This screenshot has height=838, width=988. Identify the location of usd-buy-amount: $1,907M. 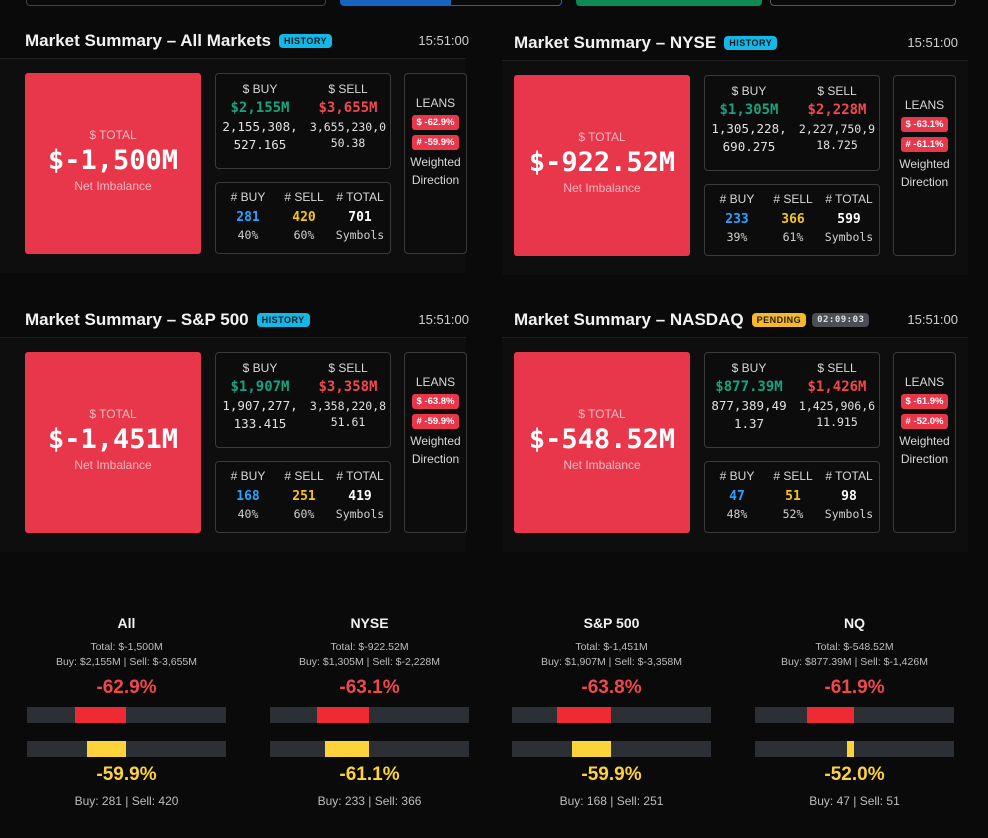
(260, 387).